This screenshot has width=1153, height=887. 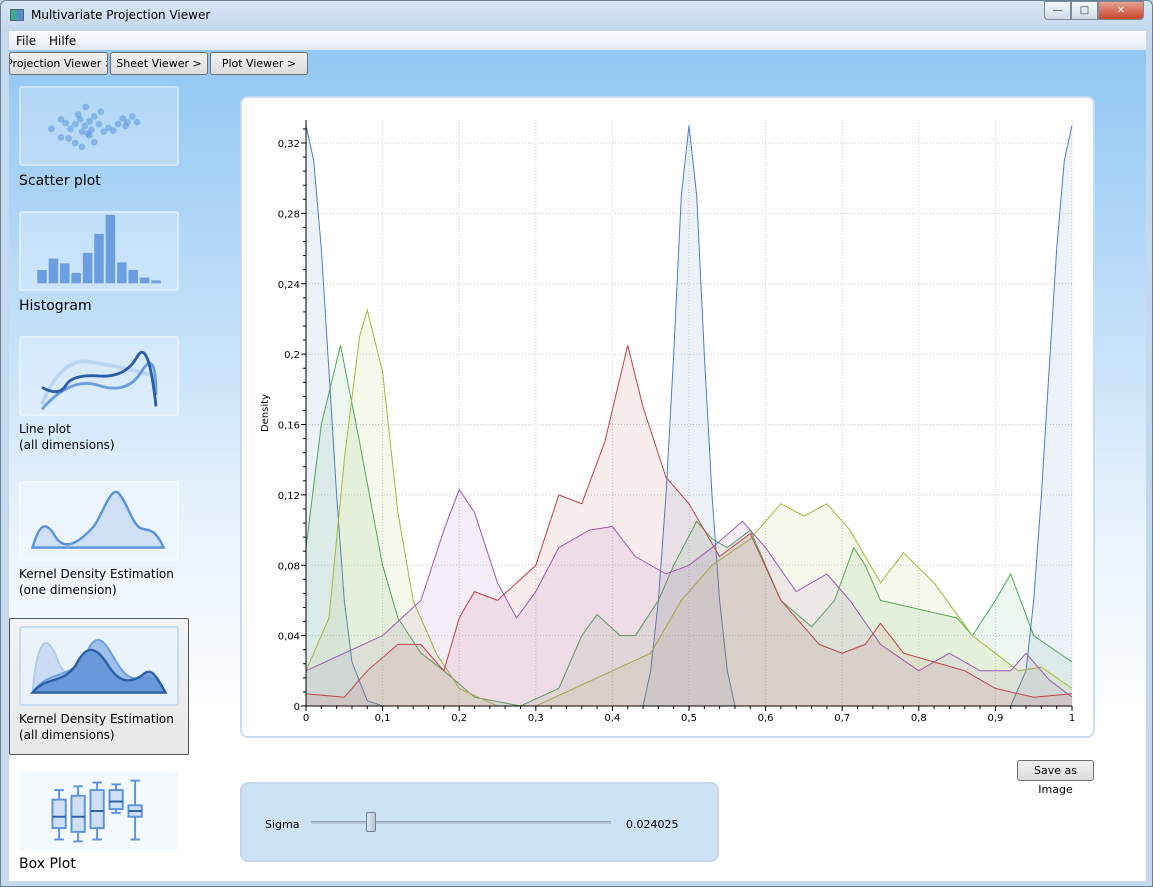 What do you see at coordinates (259, 63) in the screenshot?
I see `plot-viewer-button: Plot Viewer >` at bounding box center [259, 63].